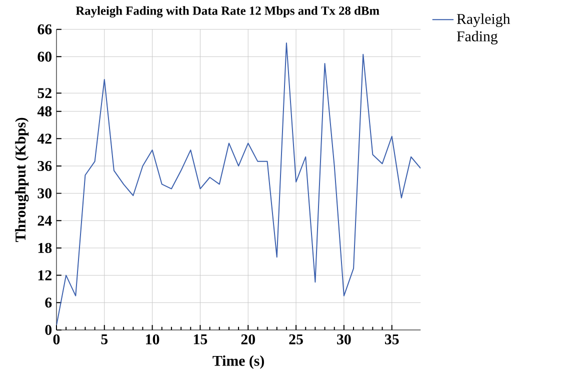 This screenshot has height=381, width=577. I want to click on x-tick-label: 25, so click(296, 339).